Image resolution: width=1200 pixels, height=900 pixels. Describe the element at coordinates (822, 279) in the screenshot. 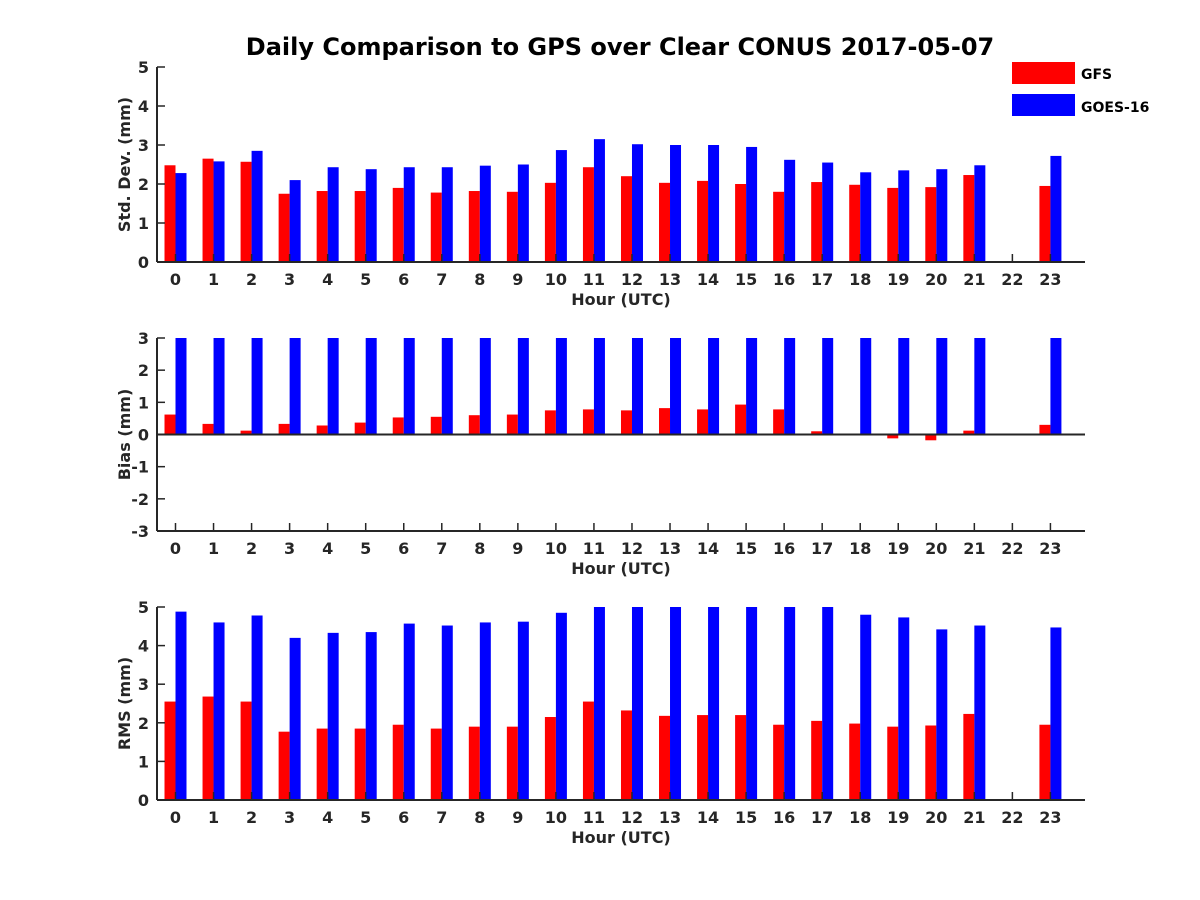

I see `stddev-x-tick-label: 17` at that location.